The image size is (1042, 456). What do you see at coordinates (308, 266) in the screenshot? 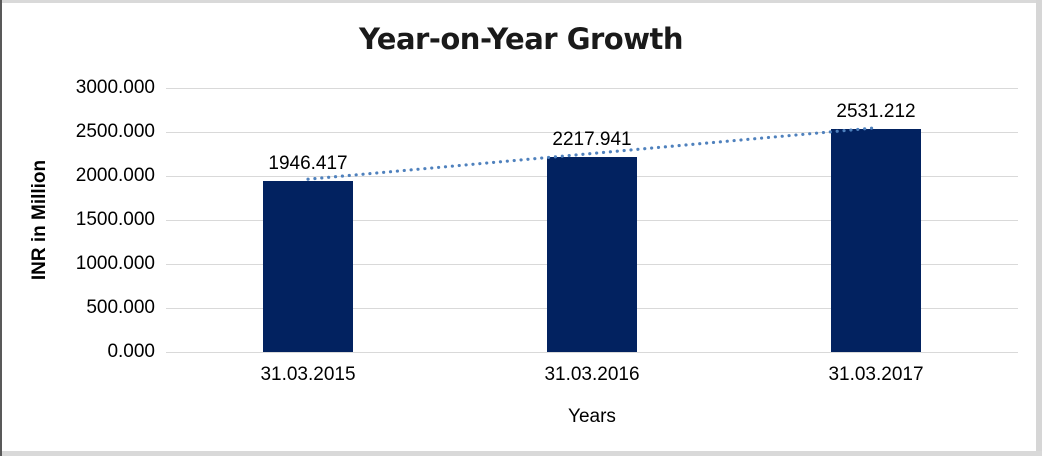
I see `bar-31.03.2015` at bounding box center [308, 266].